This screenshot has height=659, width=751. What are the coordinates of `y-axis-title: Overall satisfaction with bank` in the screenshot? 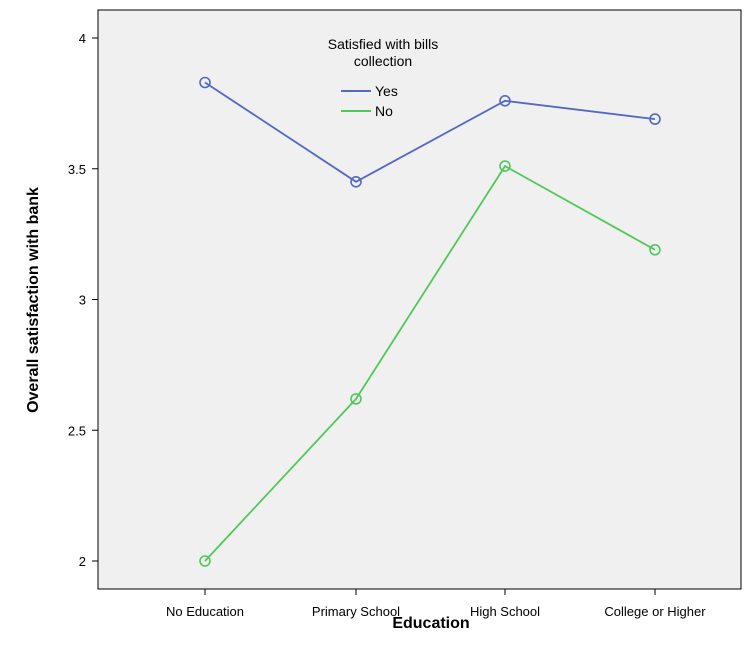 It's located at (33, 300).